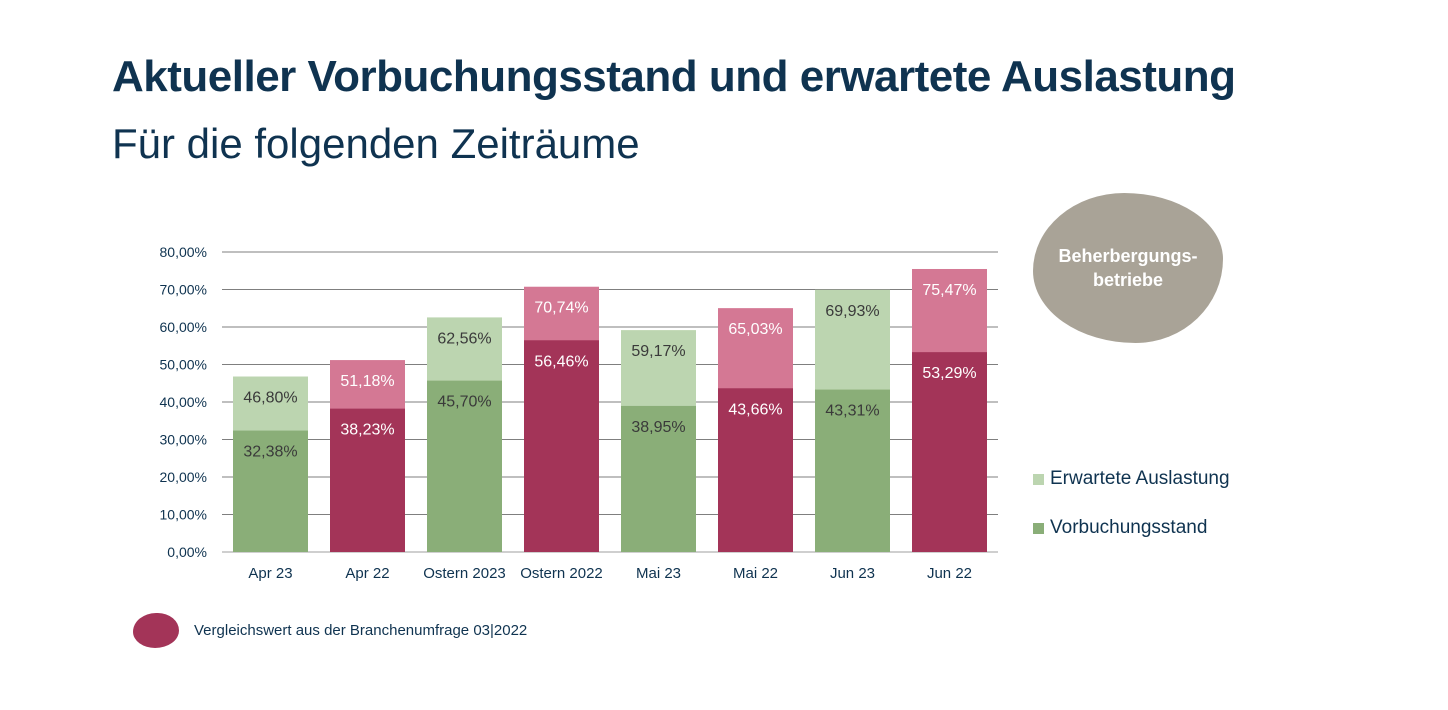  Describe the element at coordinates (270, 452) in the screenshot. I see `data-label-vorbuchungsstand: 32,38%` at that location.